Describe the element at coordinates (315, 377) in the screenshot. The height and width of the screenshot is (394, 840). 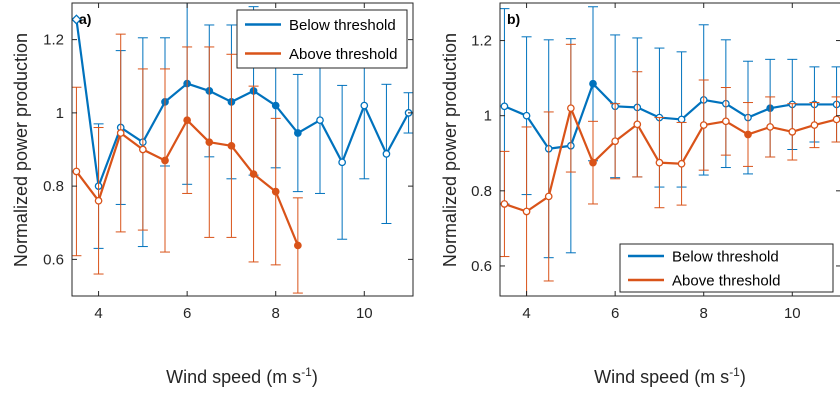
I see `xlabel-a-close: )` at that location.